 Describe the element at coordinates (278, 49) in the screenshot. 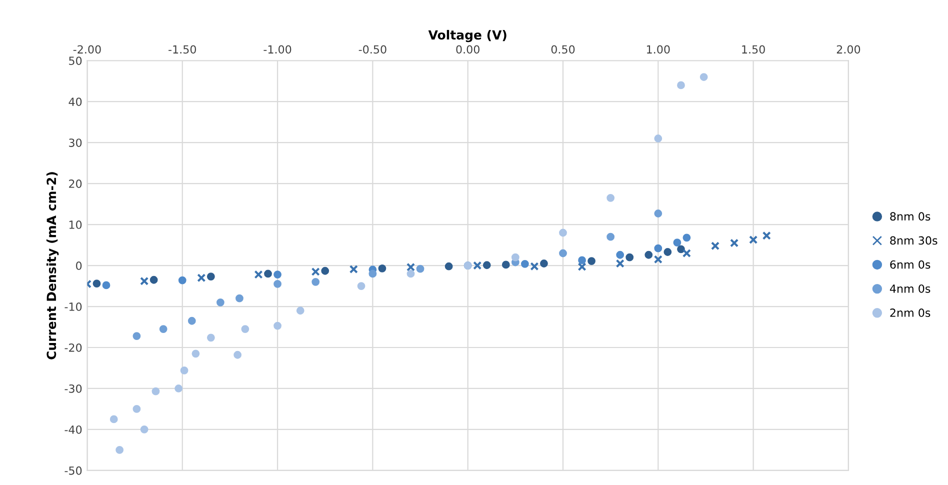

I see `x-tick-label: -1.00` at that location.